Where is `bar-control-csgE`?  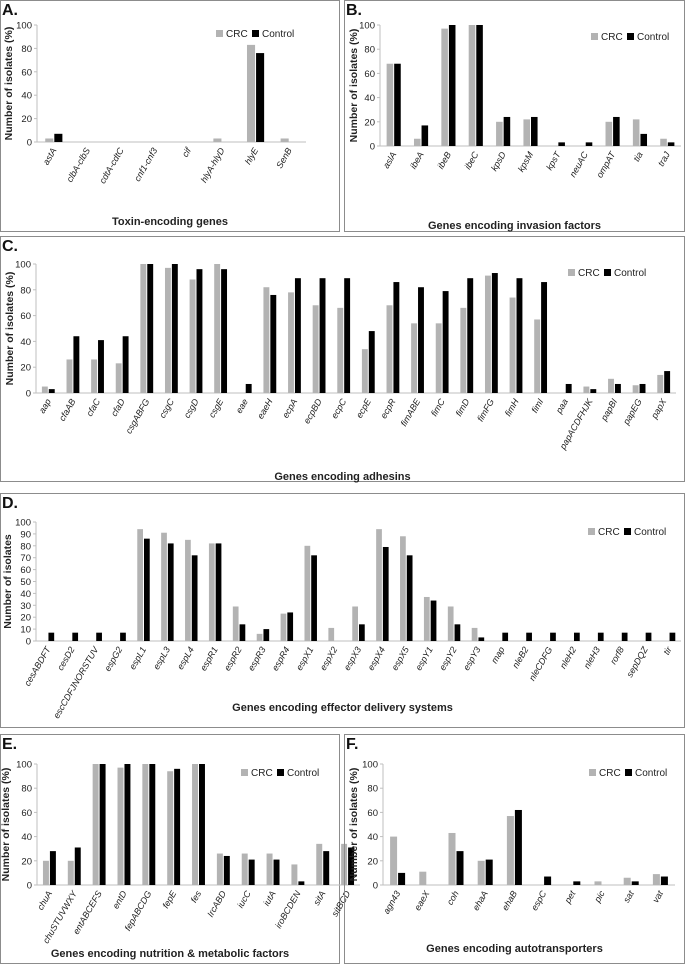 bar-control-csgE is located at coordinates (224, 331).